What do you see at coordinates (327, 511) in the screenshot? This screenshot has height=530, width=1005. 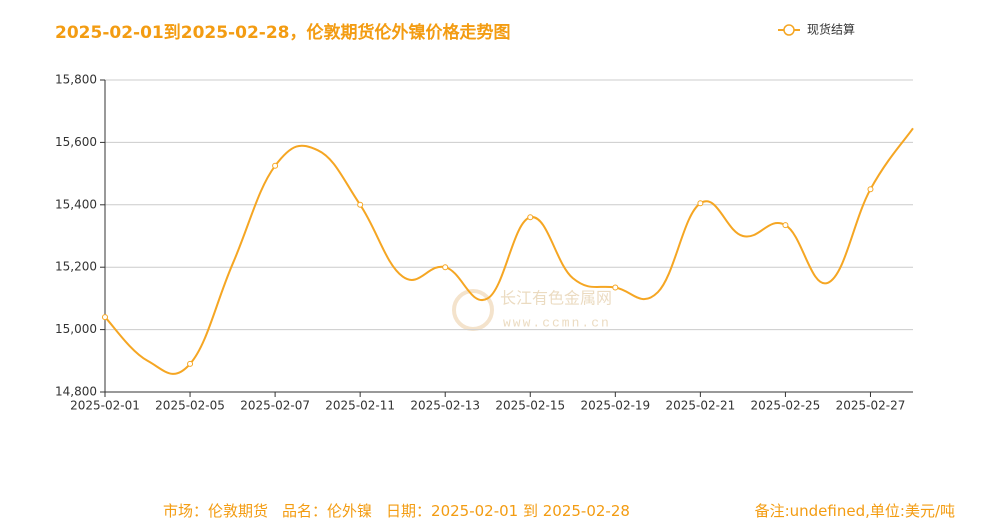 I see `footer-product: 品名：伦外镍` at bounding box center [327, 511].